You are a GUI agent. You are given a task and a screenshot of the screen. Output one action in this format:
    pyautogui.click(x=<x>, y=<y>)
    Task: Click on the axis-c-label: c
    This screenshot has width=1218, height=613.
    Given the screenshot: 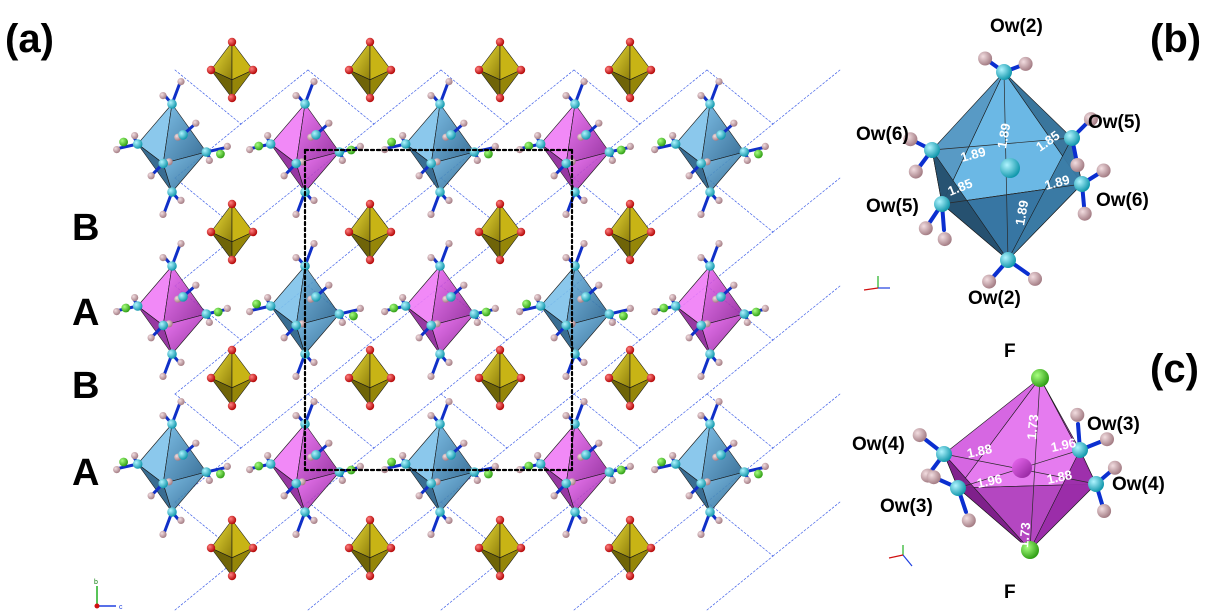 What is the action you would take?
    pyautogui.click(x=121, y=607)
    